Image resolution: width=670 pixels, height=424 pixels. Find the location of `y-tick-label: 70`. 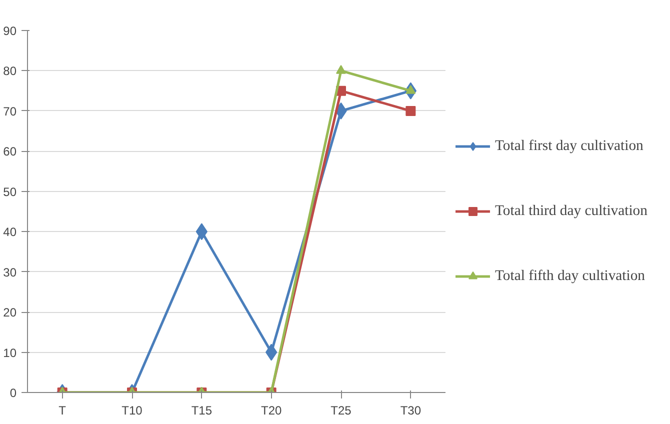

y-tick-label: 70 is located at coordinates (10, 111).